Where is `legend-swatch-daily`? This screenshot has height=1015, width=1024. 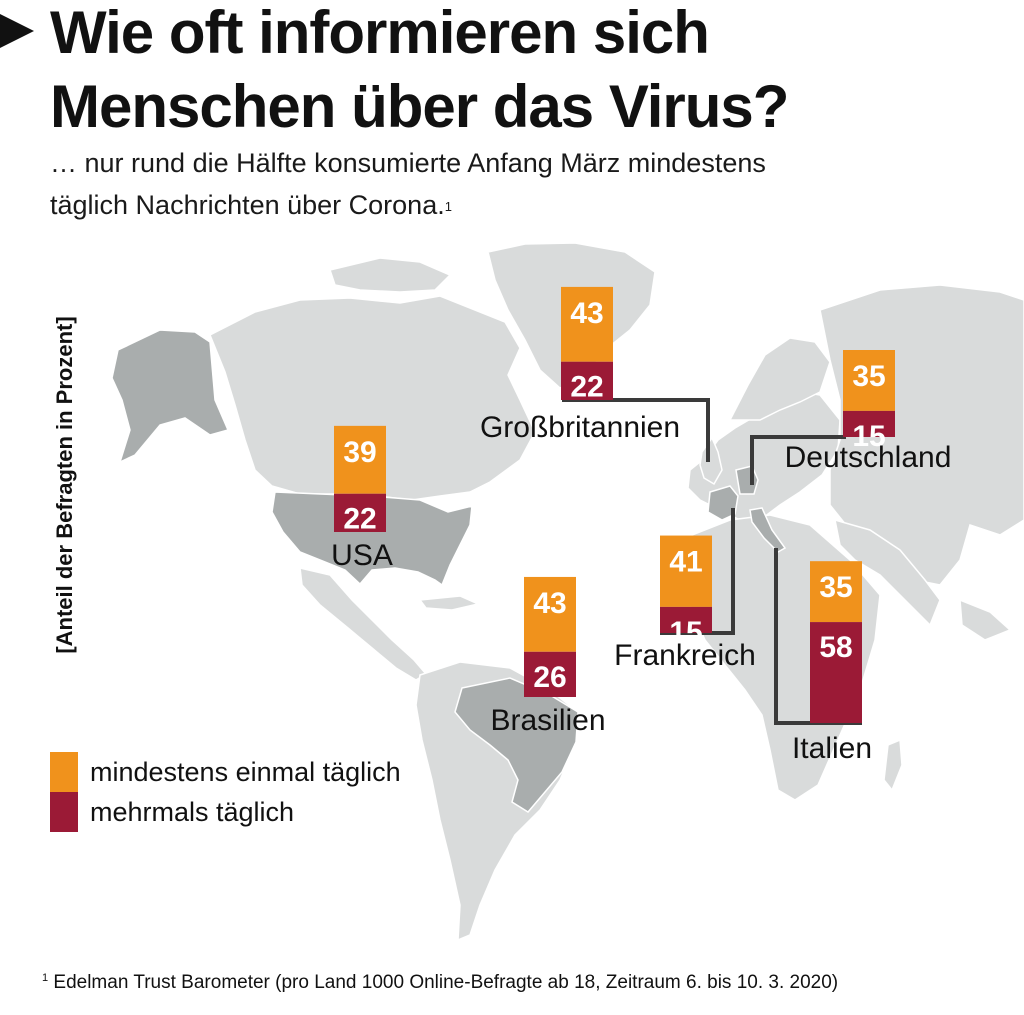 legend-swatch-daily is located at coordinates (64, 772).